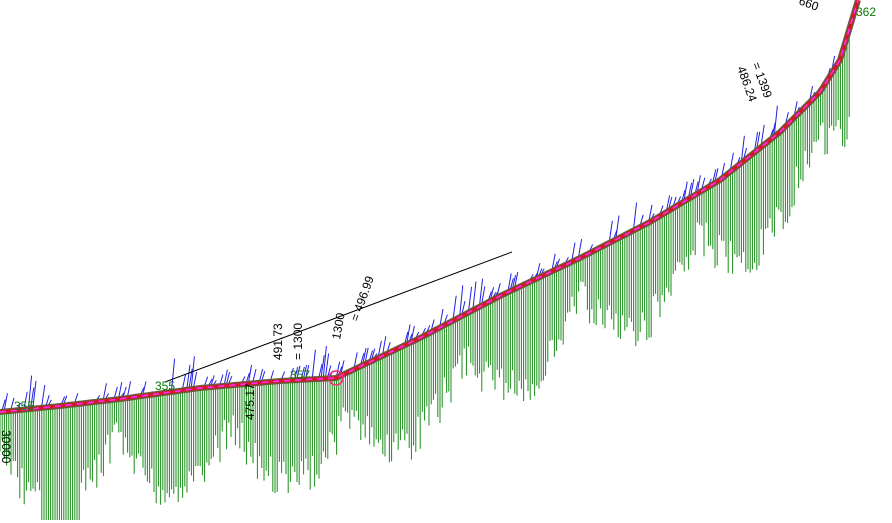  I want to click on curve-label: = 496.99, so click(362, 298).